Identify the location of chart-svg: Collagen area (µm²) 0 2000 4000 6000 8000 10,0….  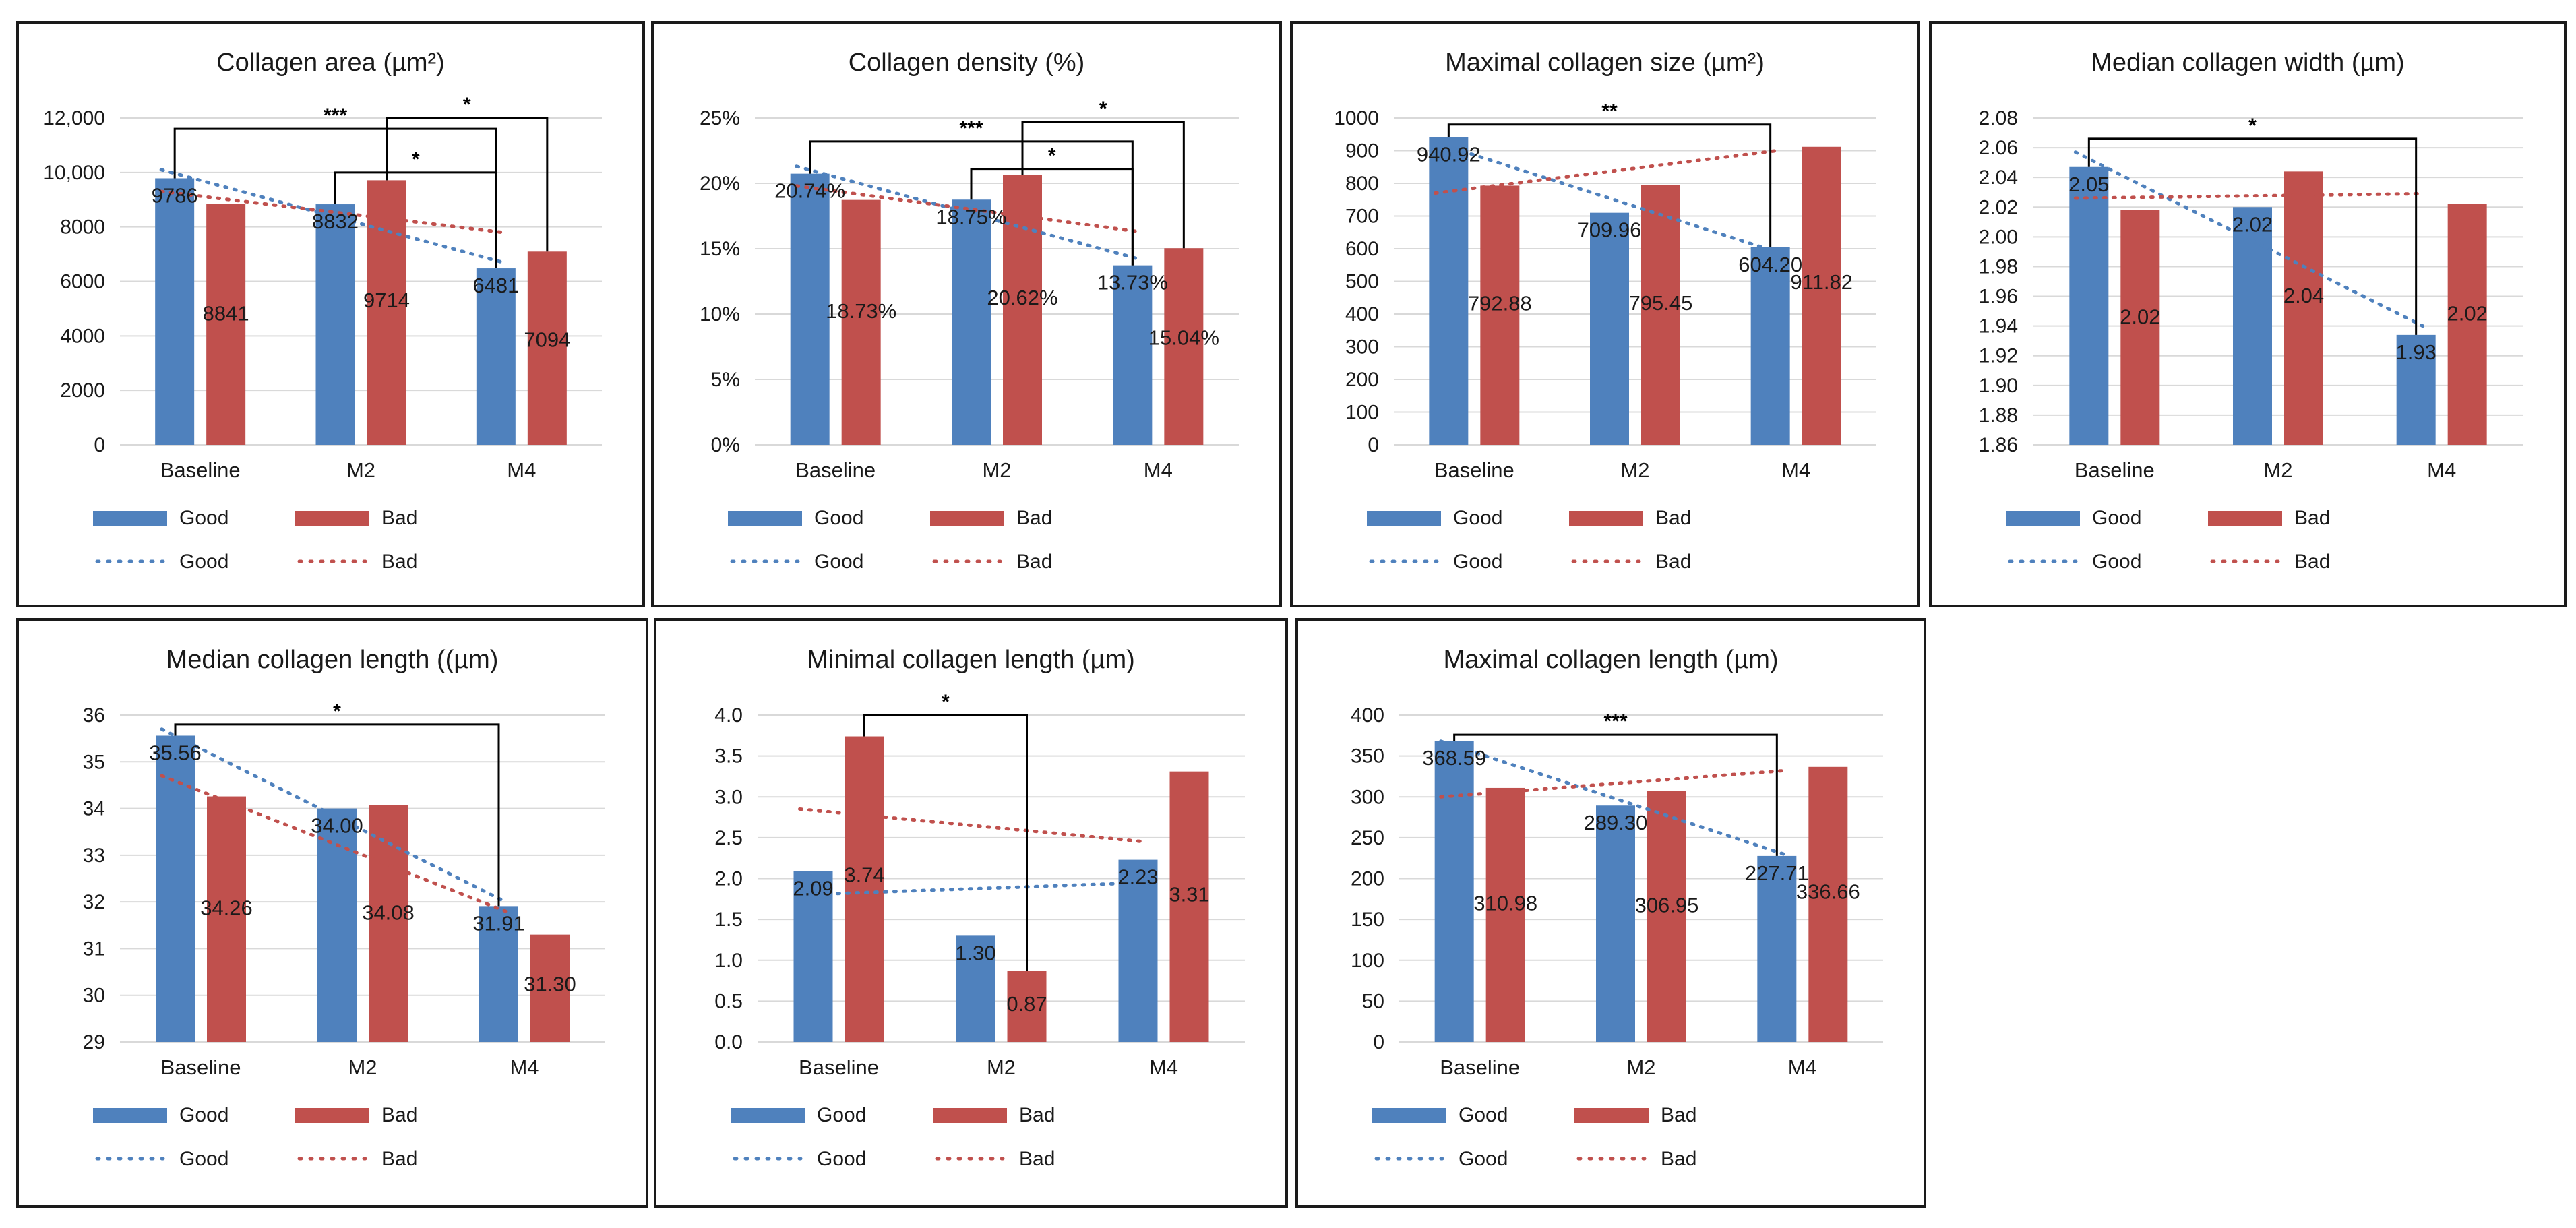
(323, 311).